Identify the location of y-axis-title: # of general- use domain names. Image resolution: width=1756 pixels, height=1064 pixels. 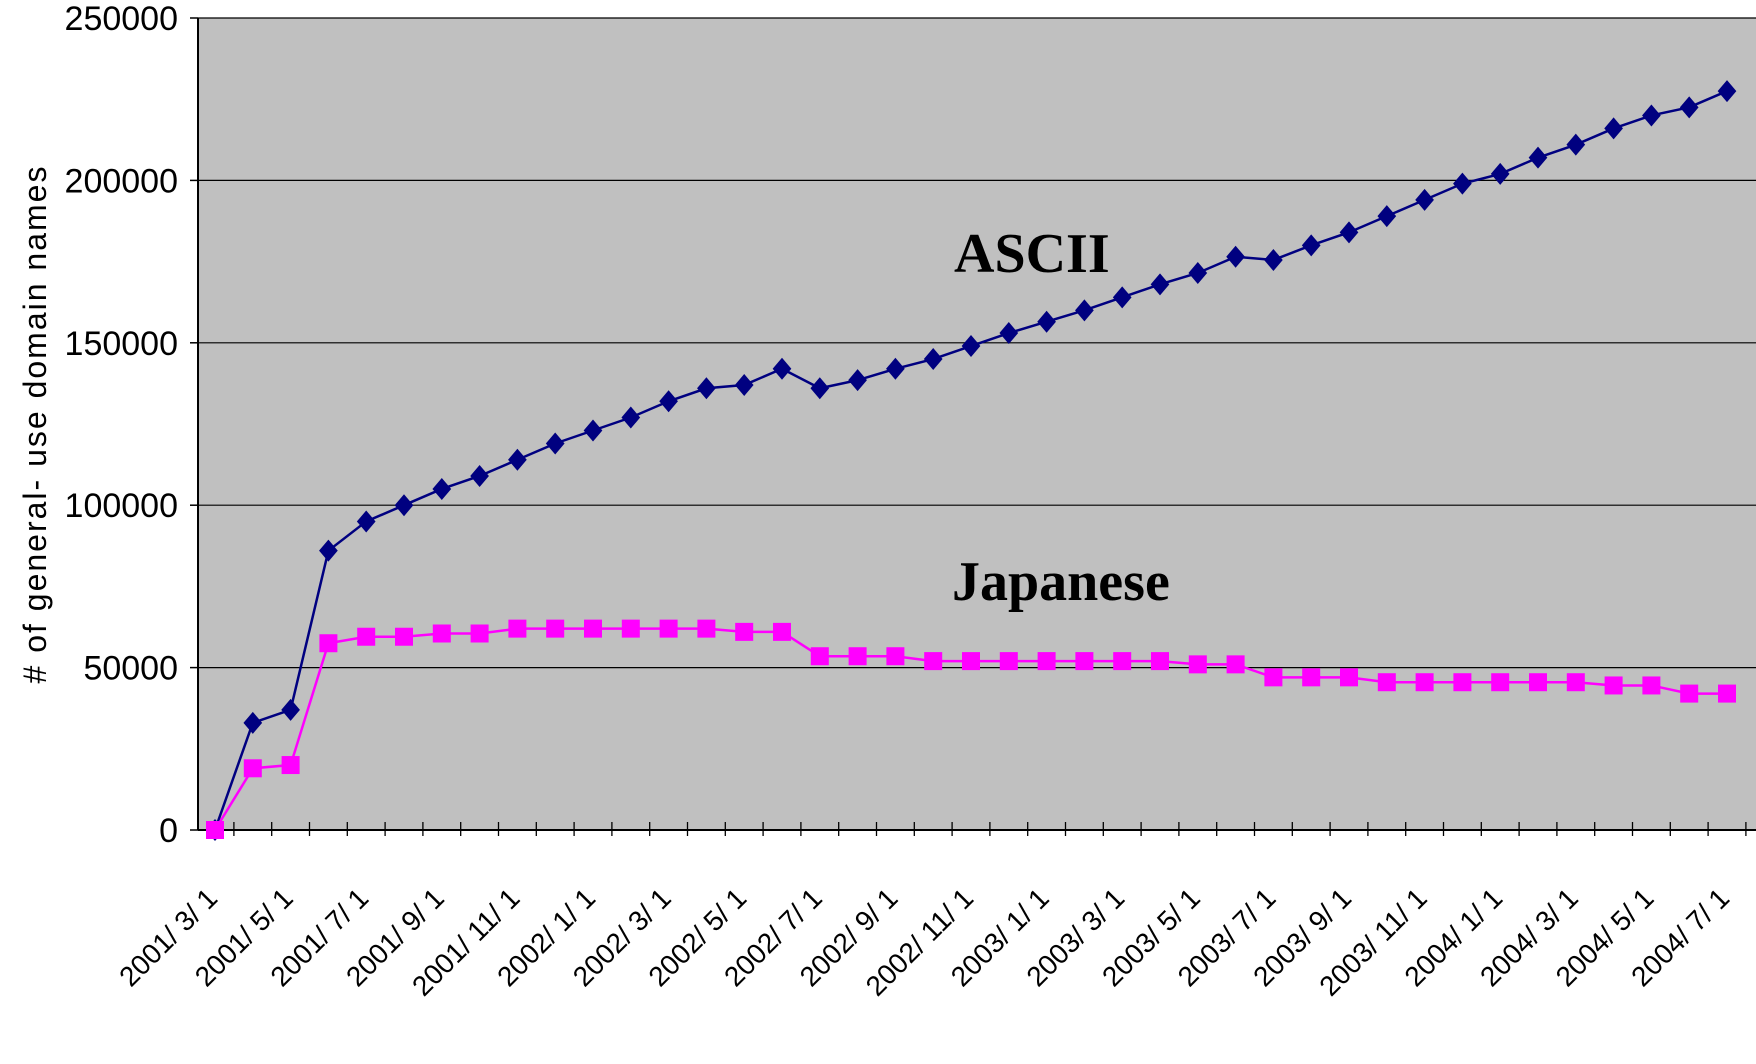
(35, 424).